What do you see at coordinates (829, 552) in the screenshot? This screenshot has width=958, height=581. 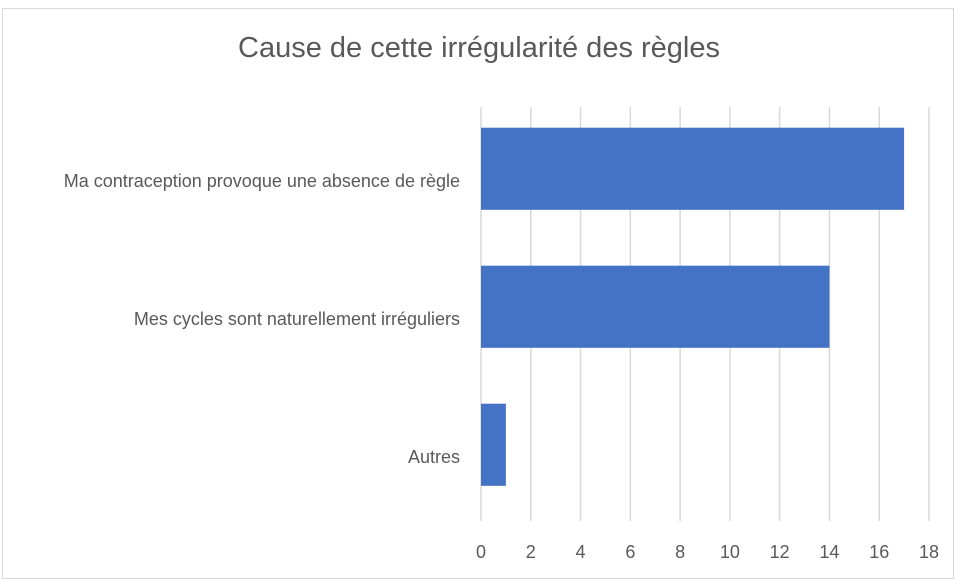 I see `x-tick-label: 14` at bounding box center [829, 552].